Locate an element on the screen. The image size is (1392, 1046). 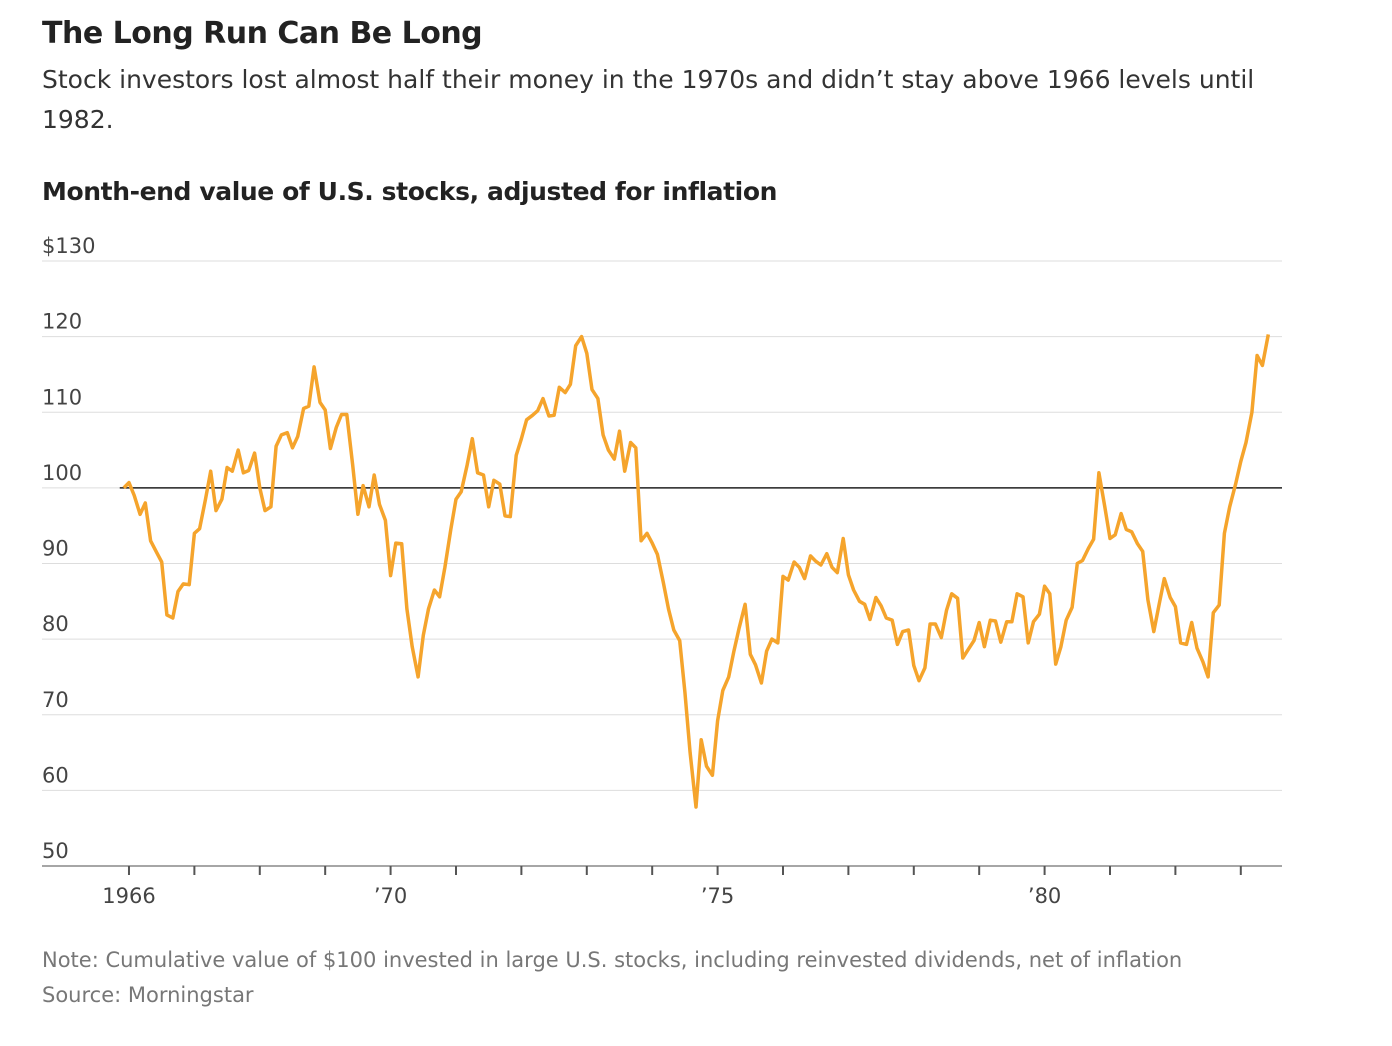
y-tick-label: $130 is located at coordinates (68, 246).